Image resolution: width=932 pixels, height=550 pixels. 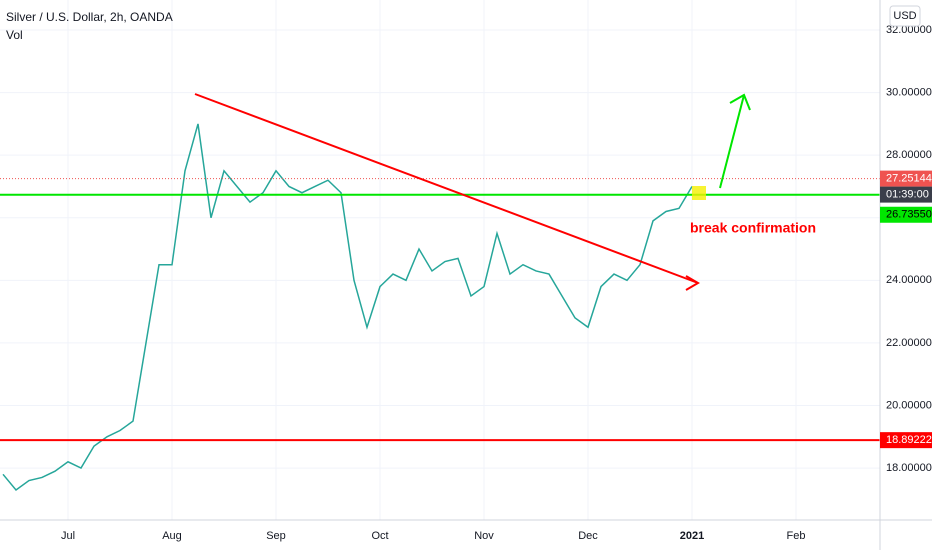 I want to click on price-tag-label: 27.25144, so click(x=909, y=179).